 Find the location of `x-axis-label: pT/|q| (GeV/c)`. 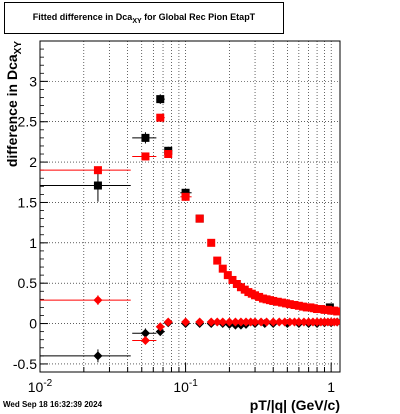

x-axis-label: pT/|q| (GeV/c) is located at coordinates (295, 405).